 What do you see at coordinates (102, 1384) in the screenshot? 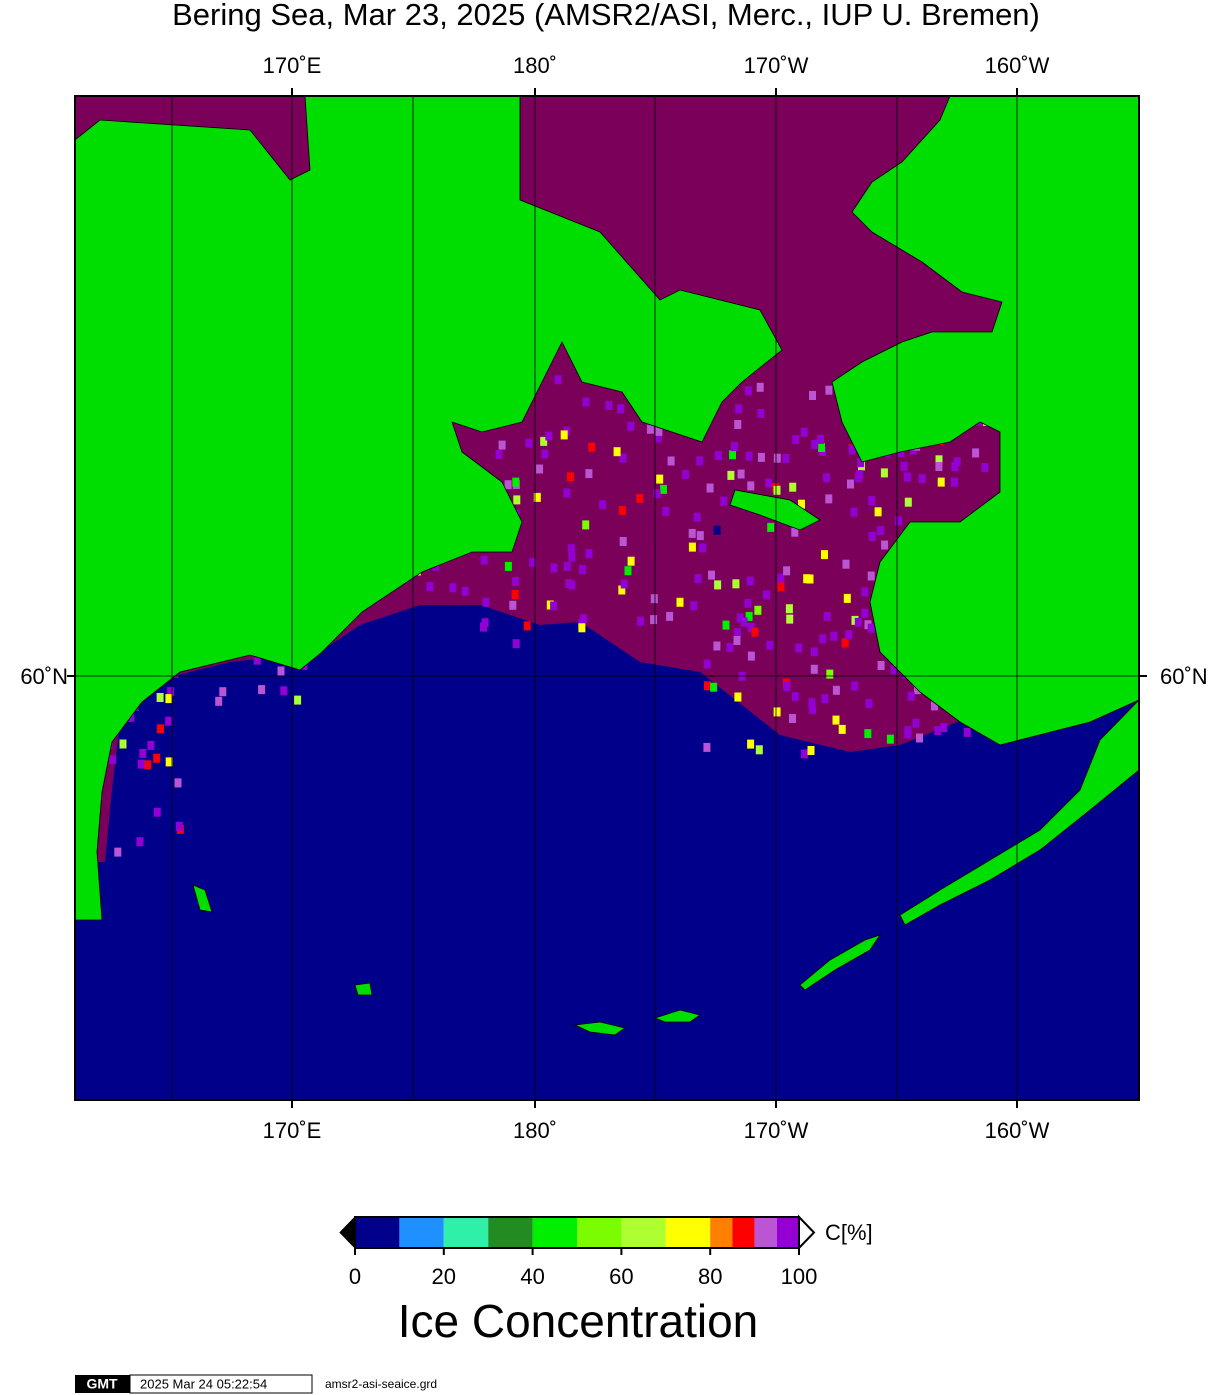
I see `gmt-logo: GMT` at bounding box center [102, 1384].